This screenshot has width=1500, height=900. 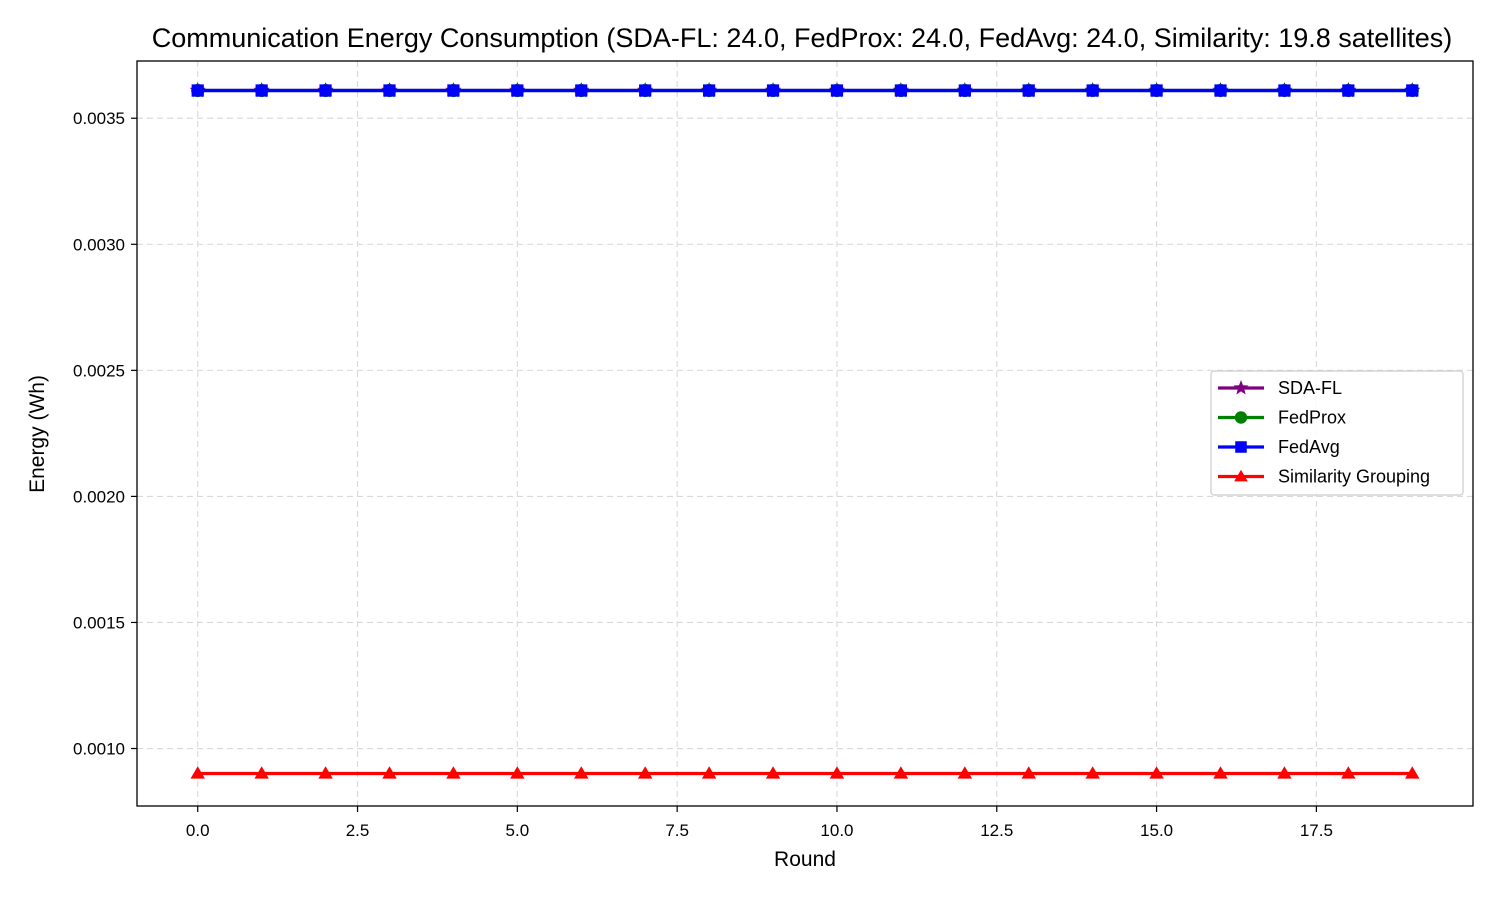 I want to click on x-tick-label: 17.5, so click(x=1316, y=830).